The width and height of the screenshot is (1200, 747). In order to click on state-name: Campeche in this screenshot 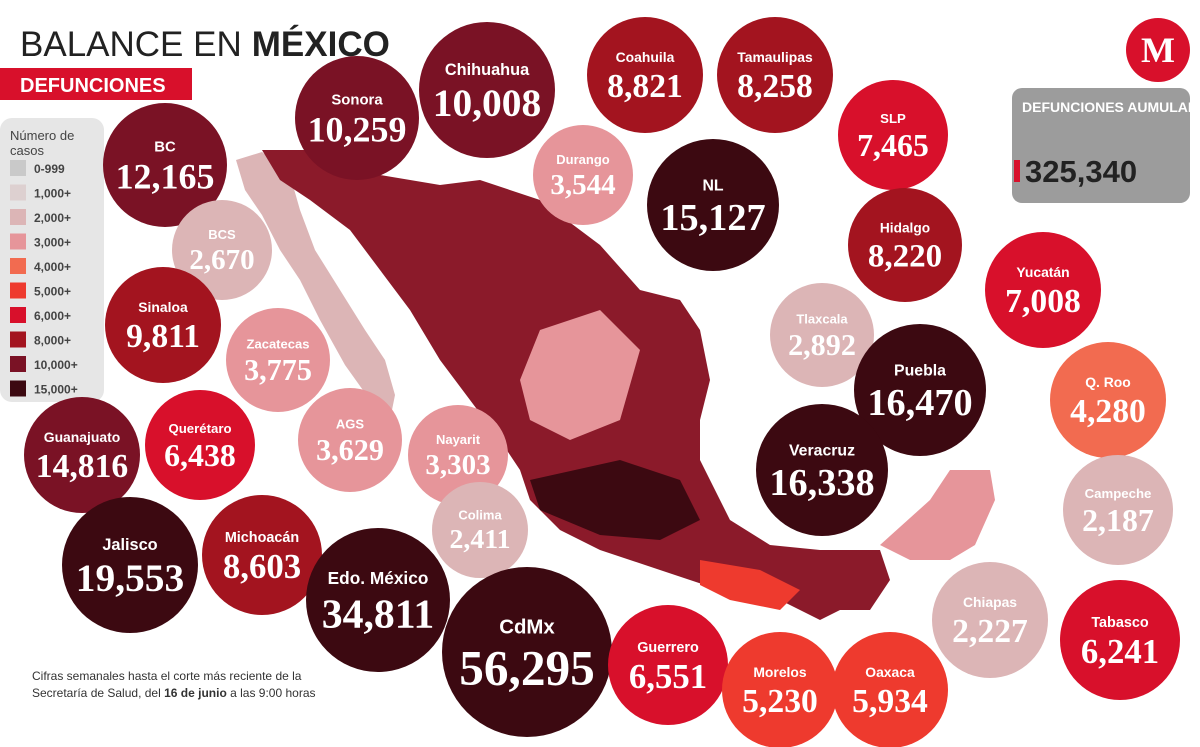, I will do `click(1118, 493)`.